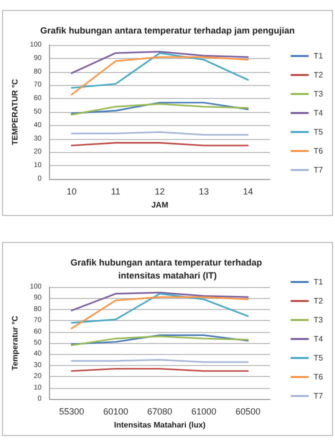 The width and height of the screenshot is (335, 440). I want to click on x-tick-label: 12, so click(159, 191).